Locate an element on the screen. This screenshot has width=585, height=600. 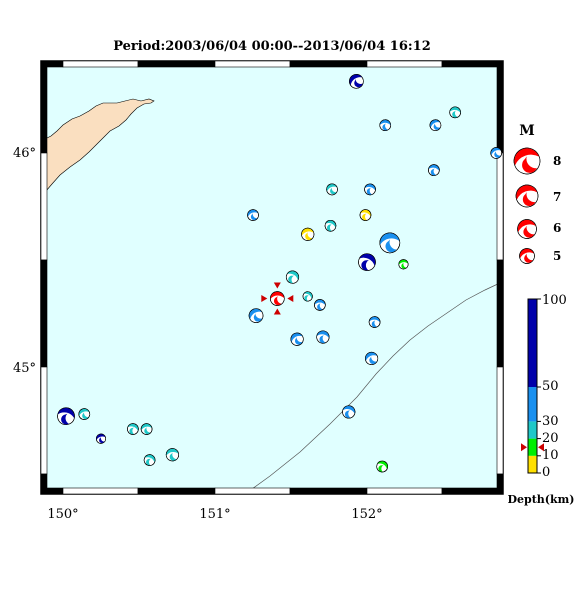
depth-tick-30: 30 is located at coordinates (550, 421).